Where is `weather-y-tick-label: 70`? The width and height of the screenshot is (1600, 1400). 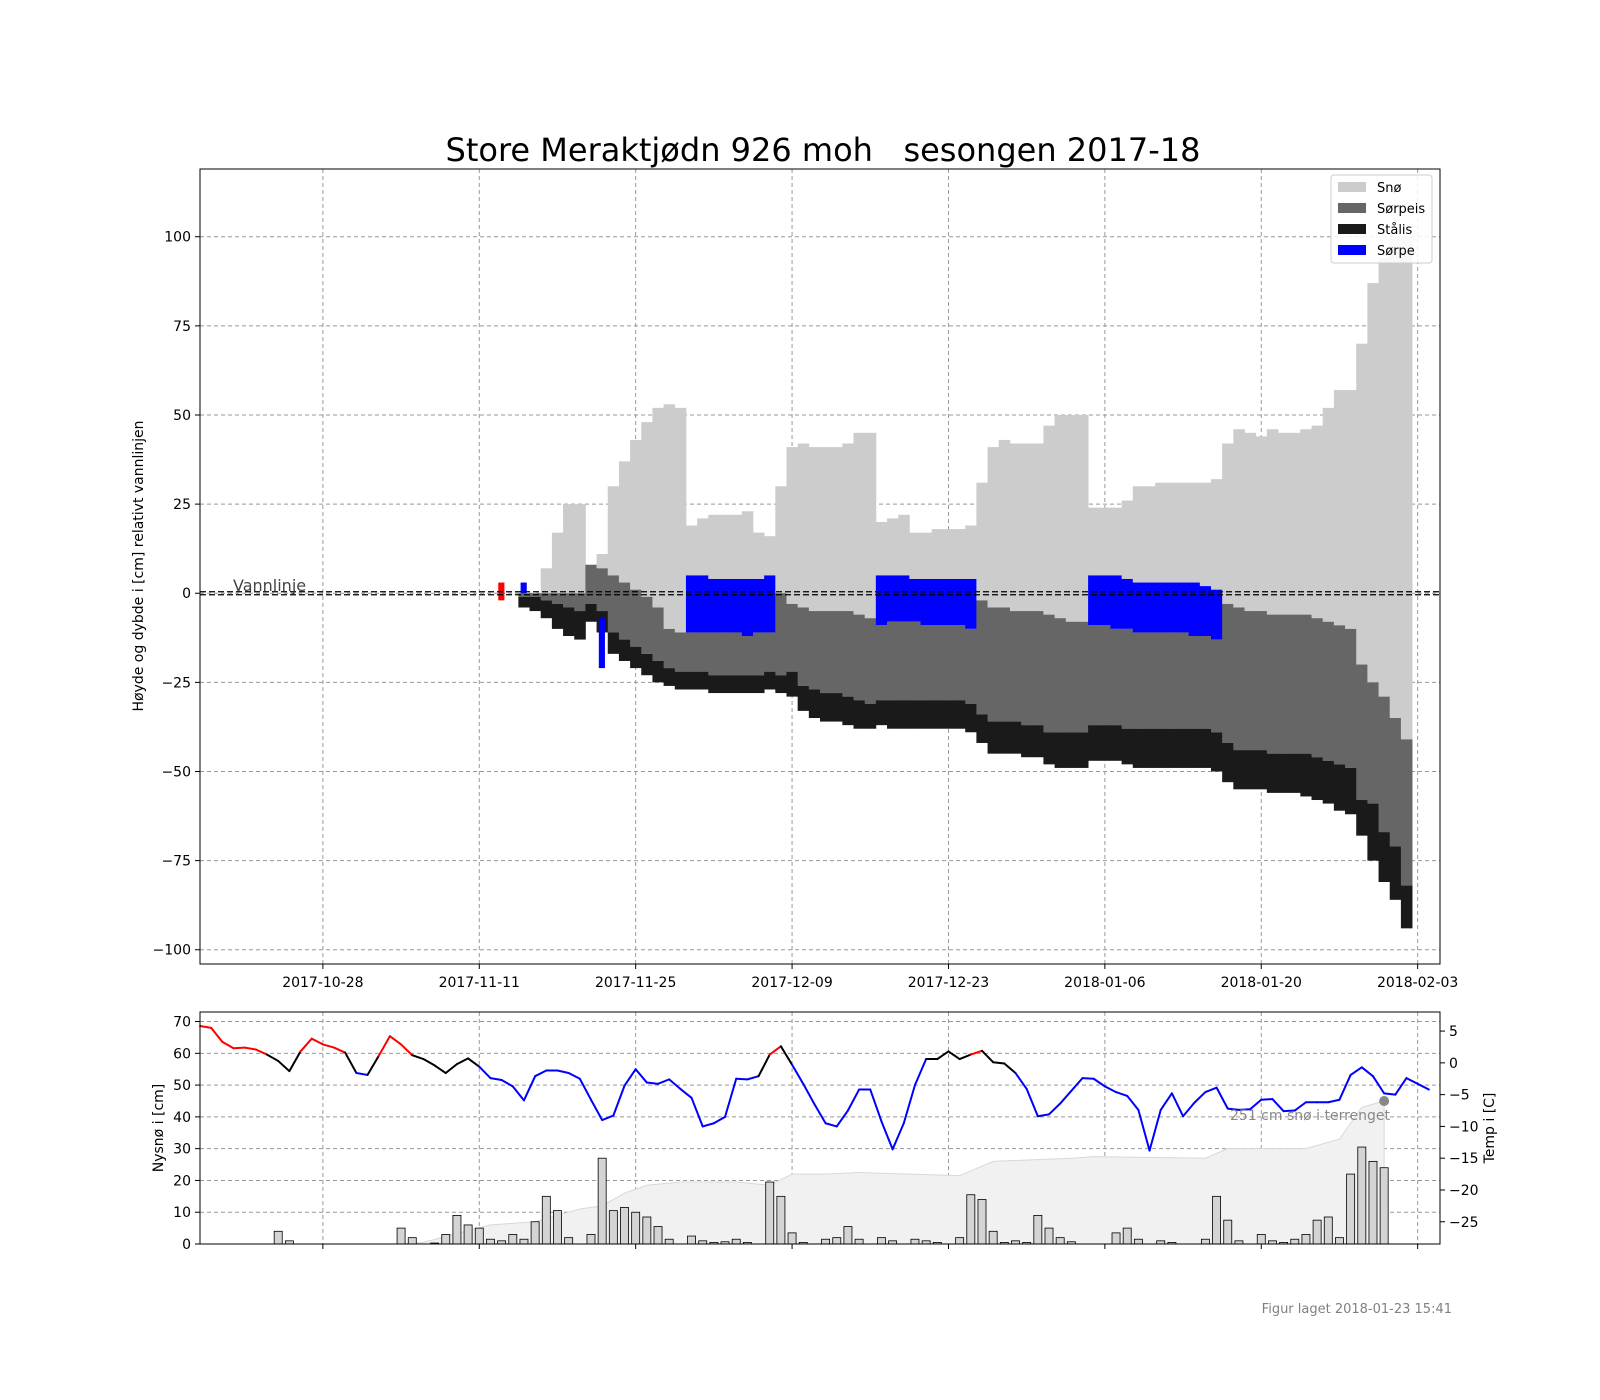 weather-y-tick-label: 70 is located at coordinates (182, 1023).